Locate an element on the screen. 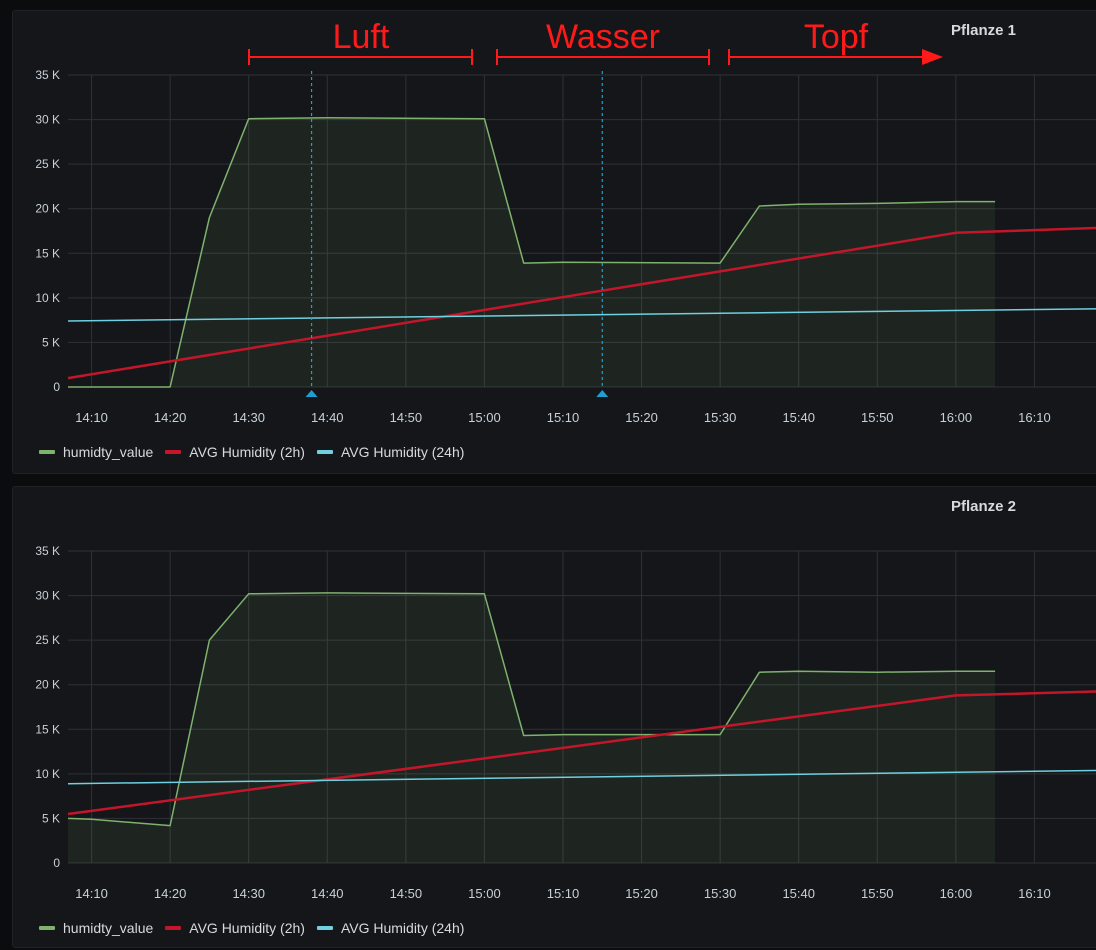  series-line-avg-humidity-2h- is located at coordinates (581, 753).